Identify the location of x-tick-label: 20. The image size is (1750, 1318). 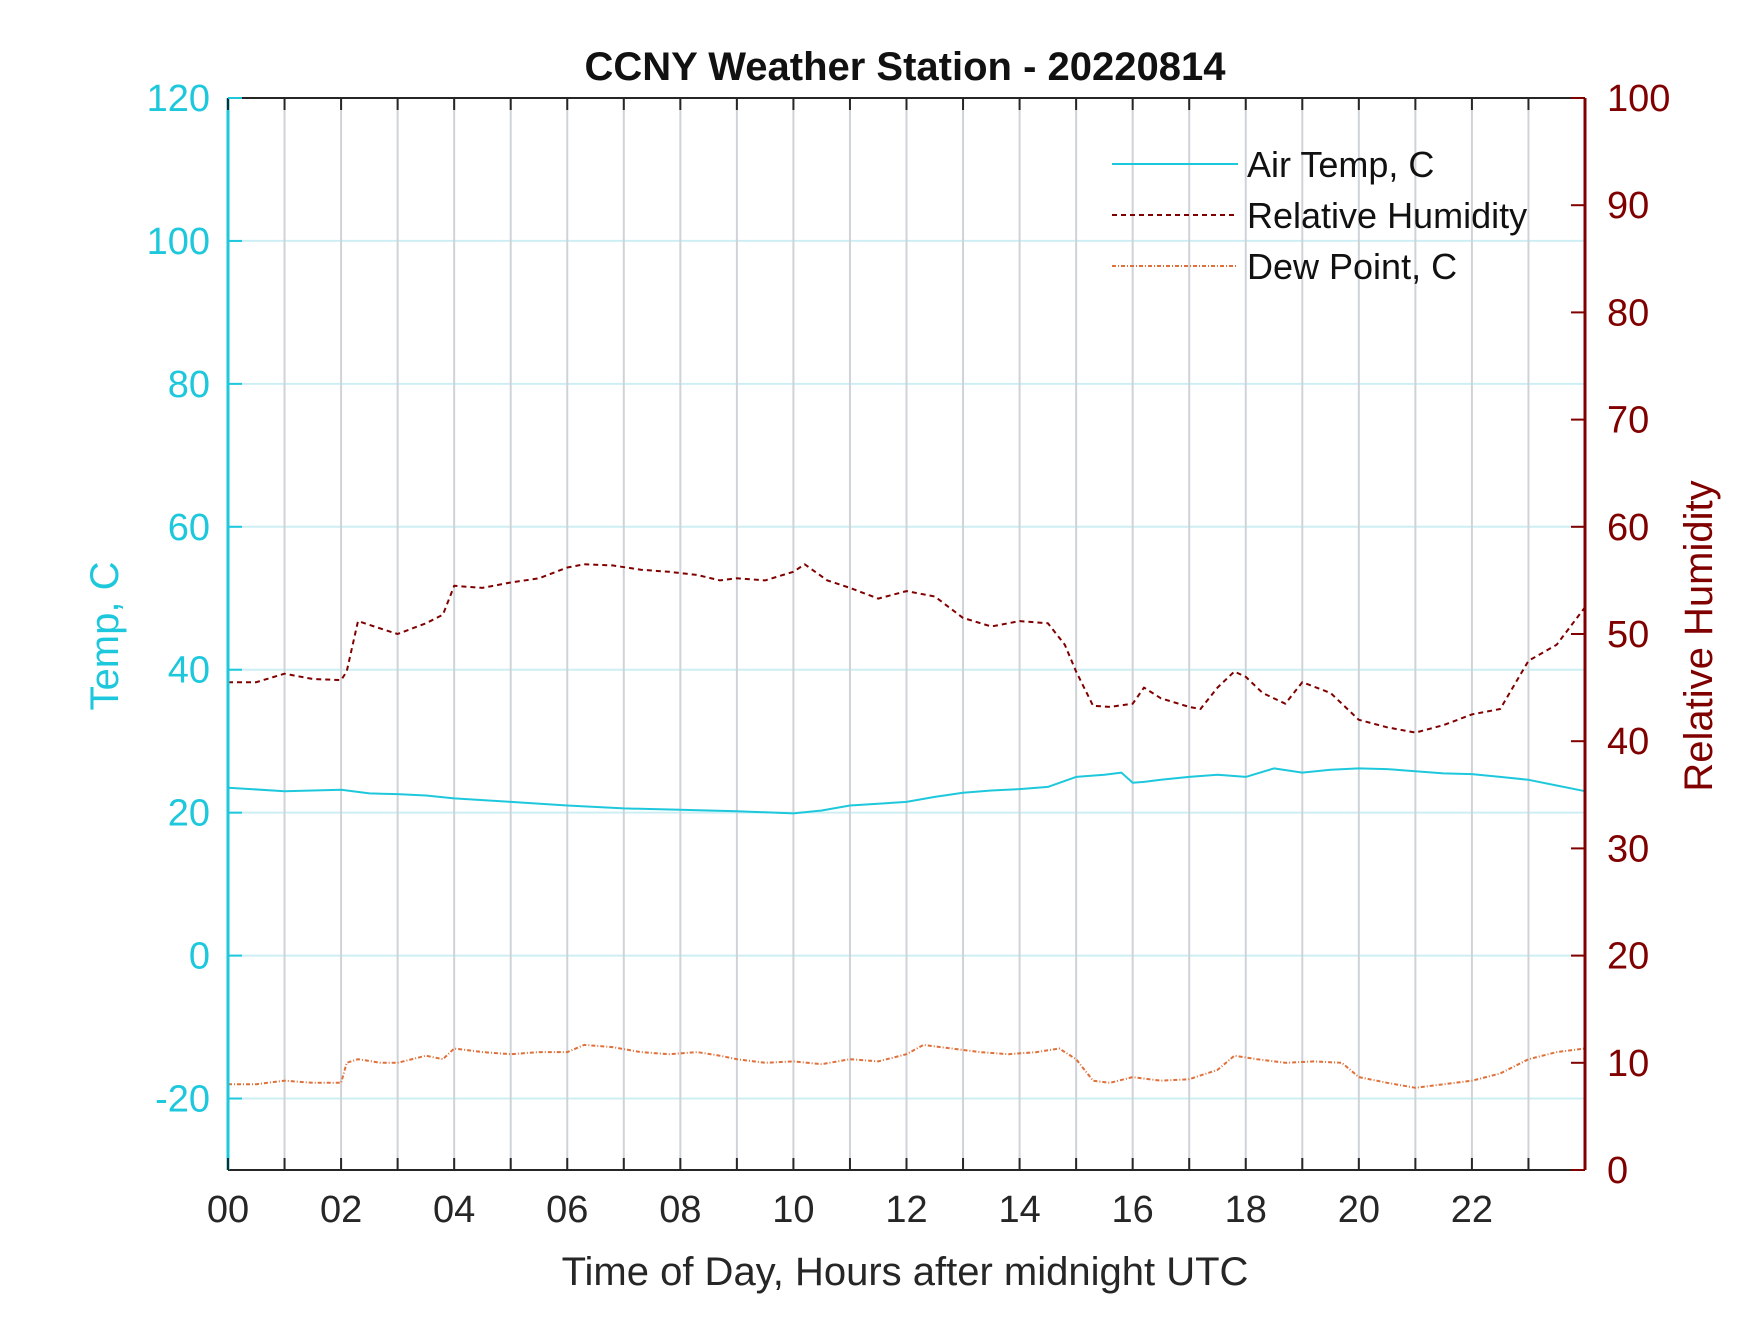
(1359, 1210).